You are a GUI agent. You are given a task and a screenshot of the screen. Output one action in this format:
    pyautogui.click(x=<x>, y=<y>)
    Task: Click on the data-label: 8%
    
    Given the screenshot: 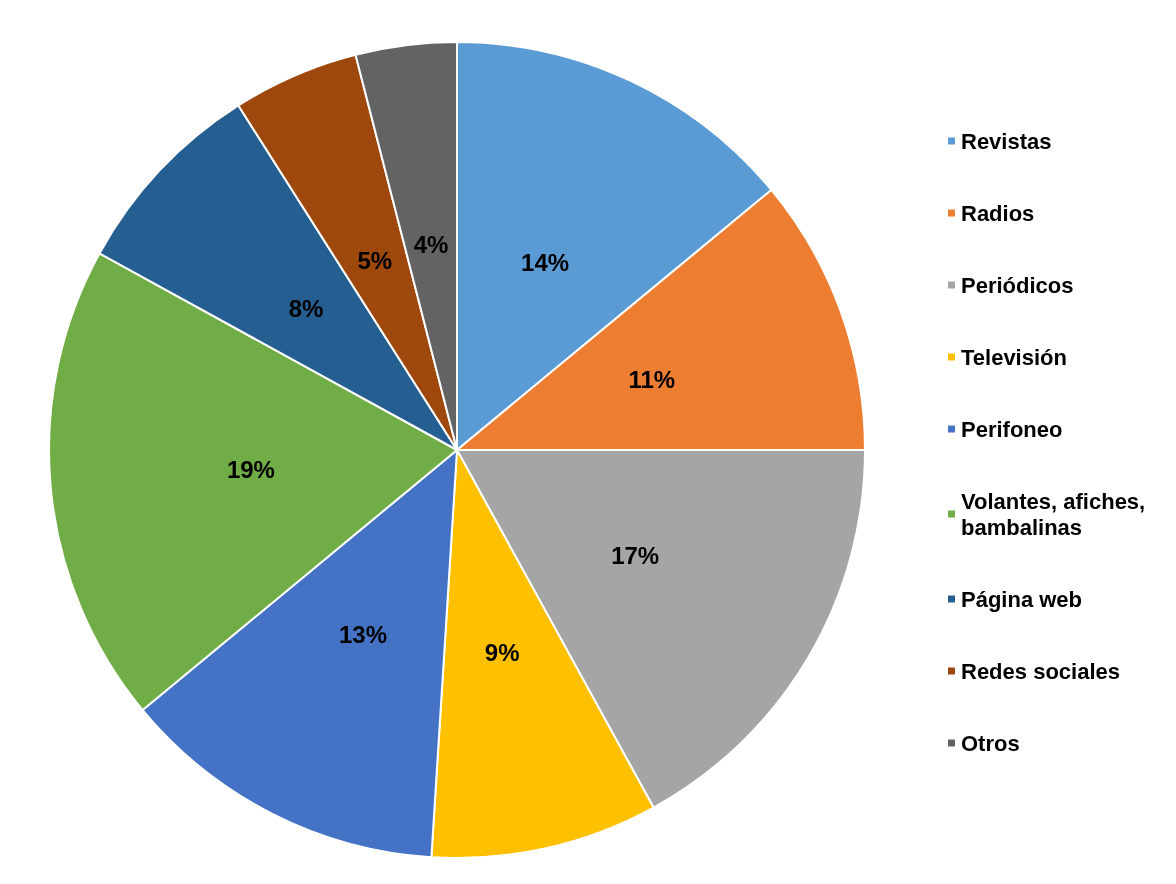 What is the action you would take?
    pyautogui.click(x=306, y=308)
    